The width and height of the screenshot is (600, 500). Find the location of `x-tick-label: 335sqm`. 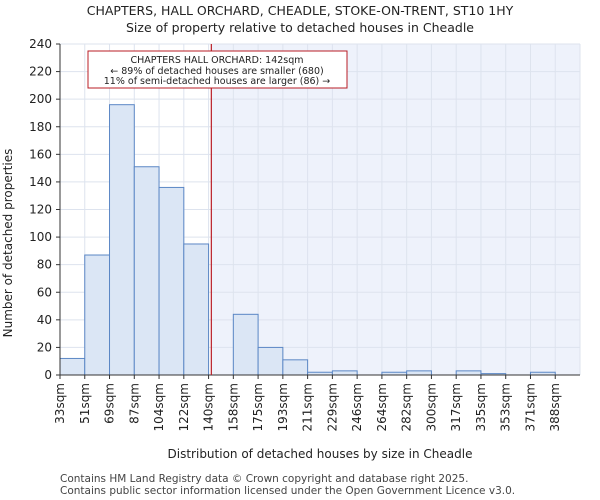

x-tick-label: 335sqm is located at coordinates (481, 407).